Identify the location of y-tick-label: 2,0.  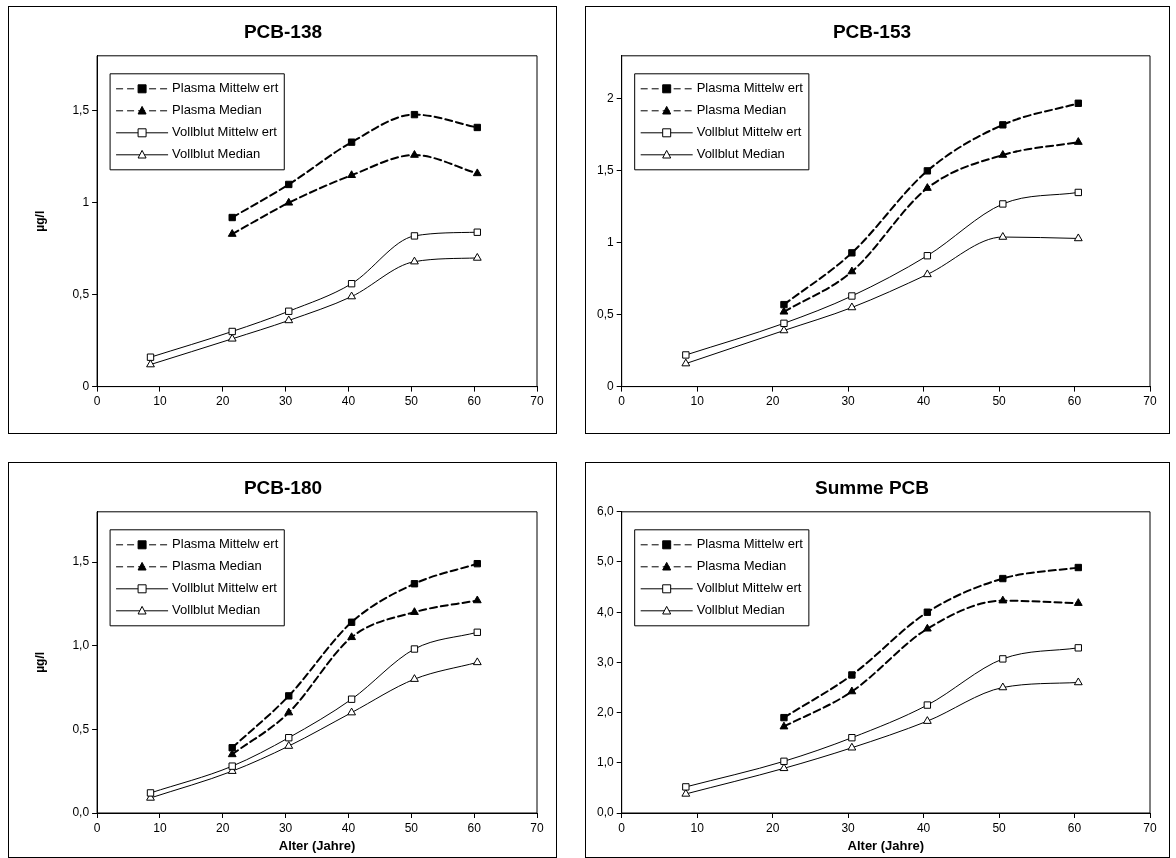
(605, 711).